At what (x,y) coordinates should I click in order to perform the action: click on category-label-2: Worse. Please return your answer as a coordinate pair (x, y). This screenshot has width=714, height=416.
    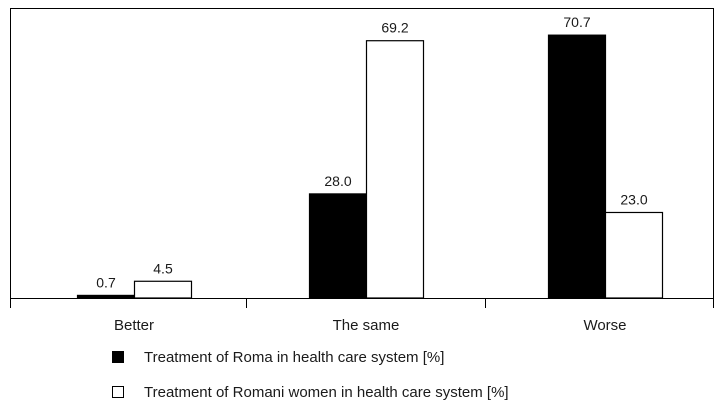
    Looking at the image, I should click on (604, 325).